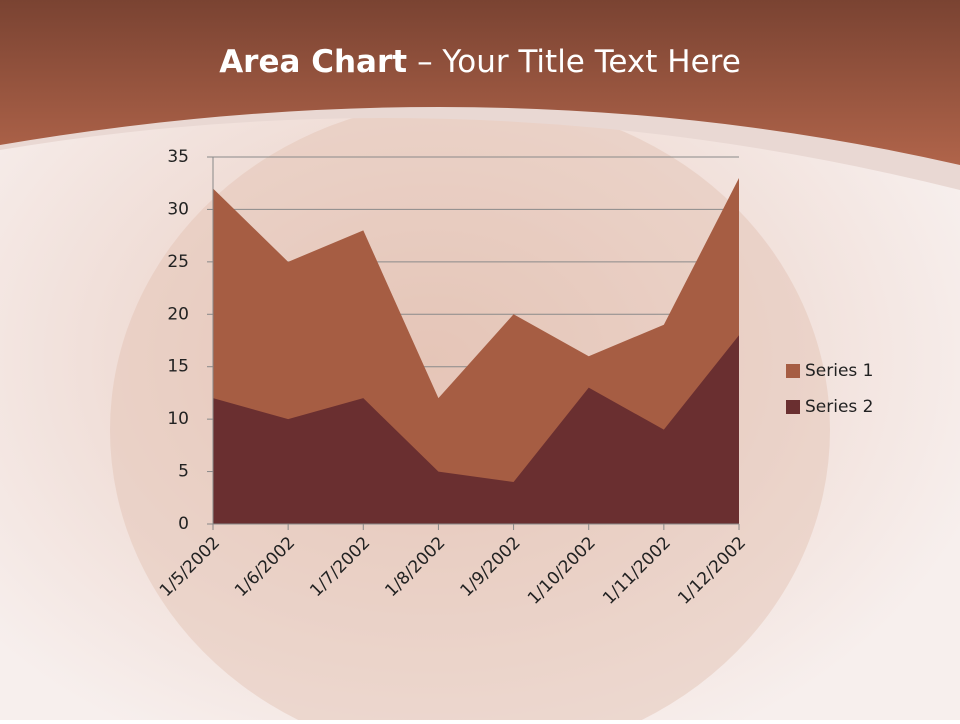  Describe the element at coordinates (178, 209) in the screenshot. I see `y-tick-label: 30` at that location.